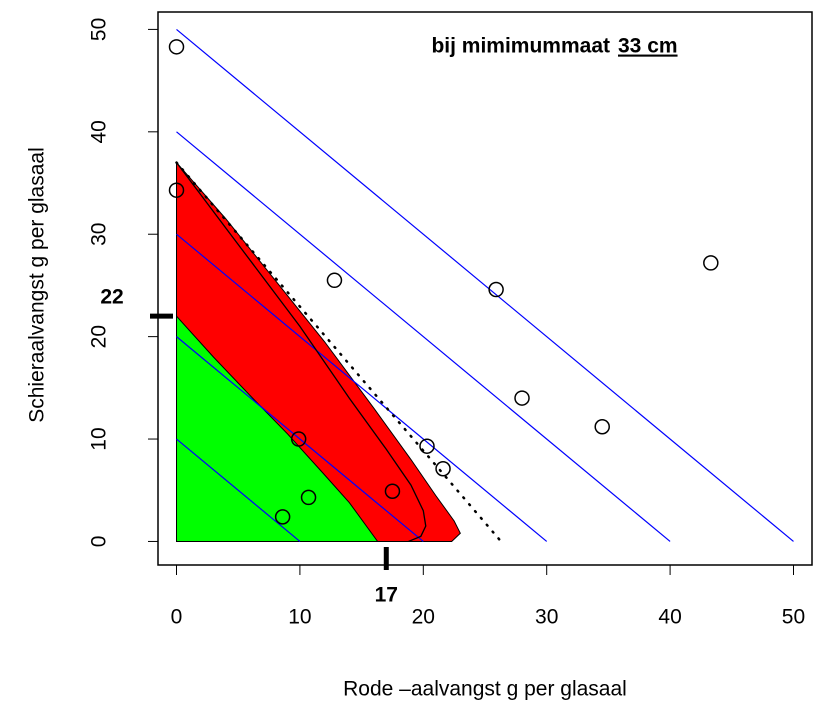  What do you see at coordinates (99, 234) in the screenshot?
I see `y-tick-label: 30` at bounding box center [99, 234].